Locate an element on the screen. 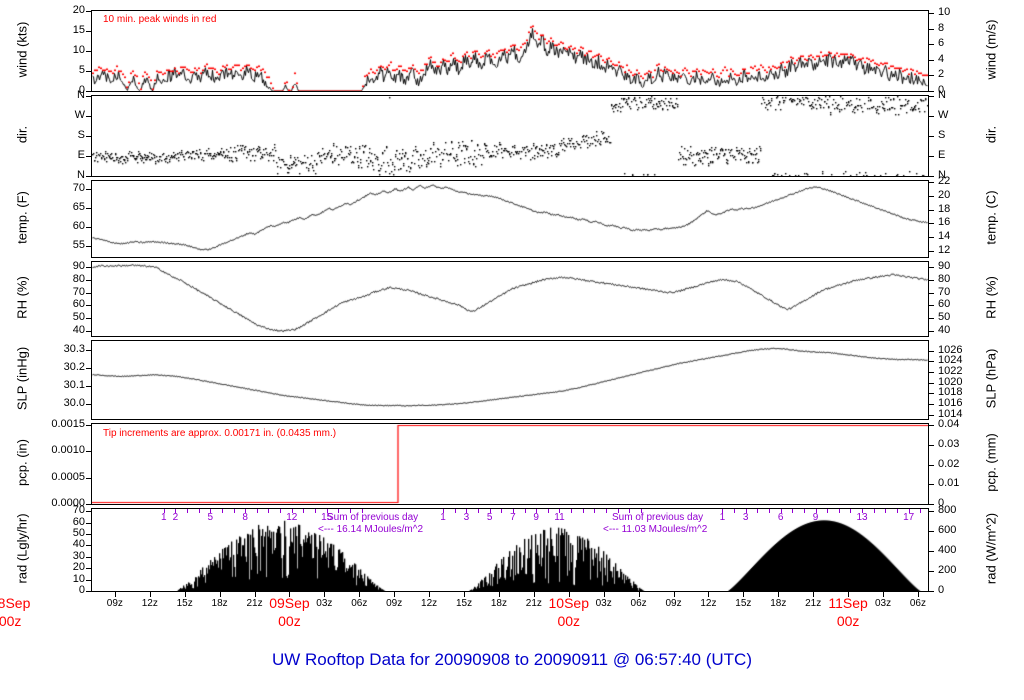 The height and width of the screenshot is (700, 1024). pcp-left-tick: 0.0000 is located at coordinates (68, 503).